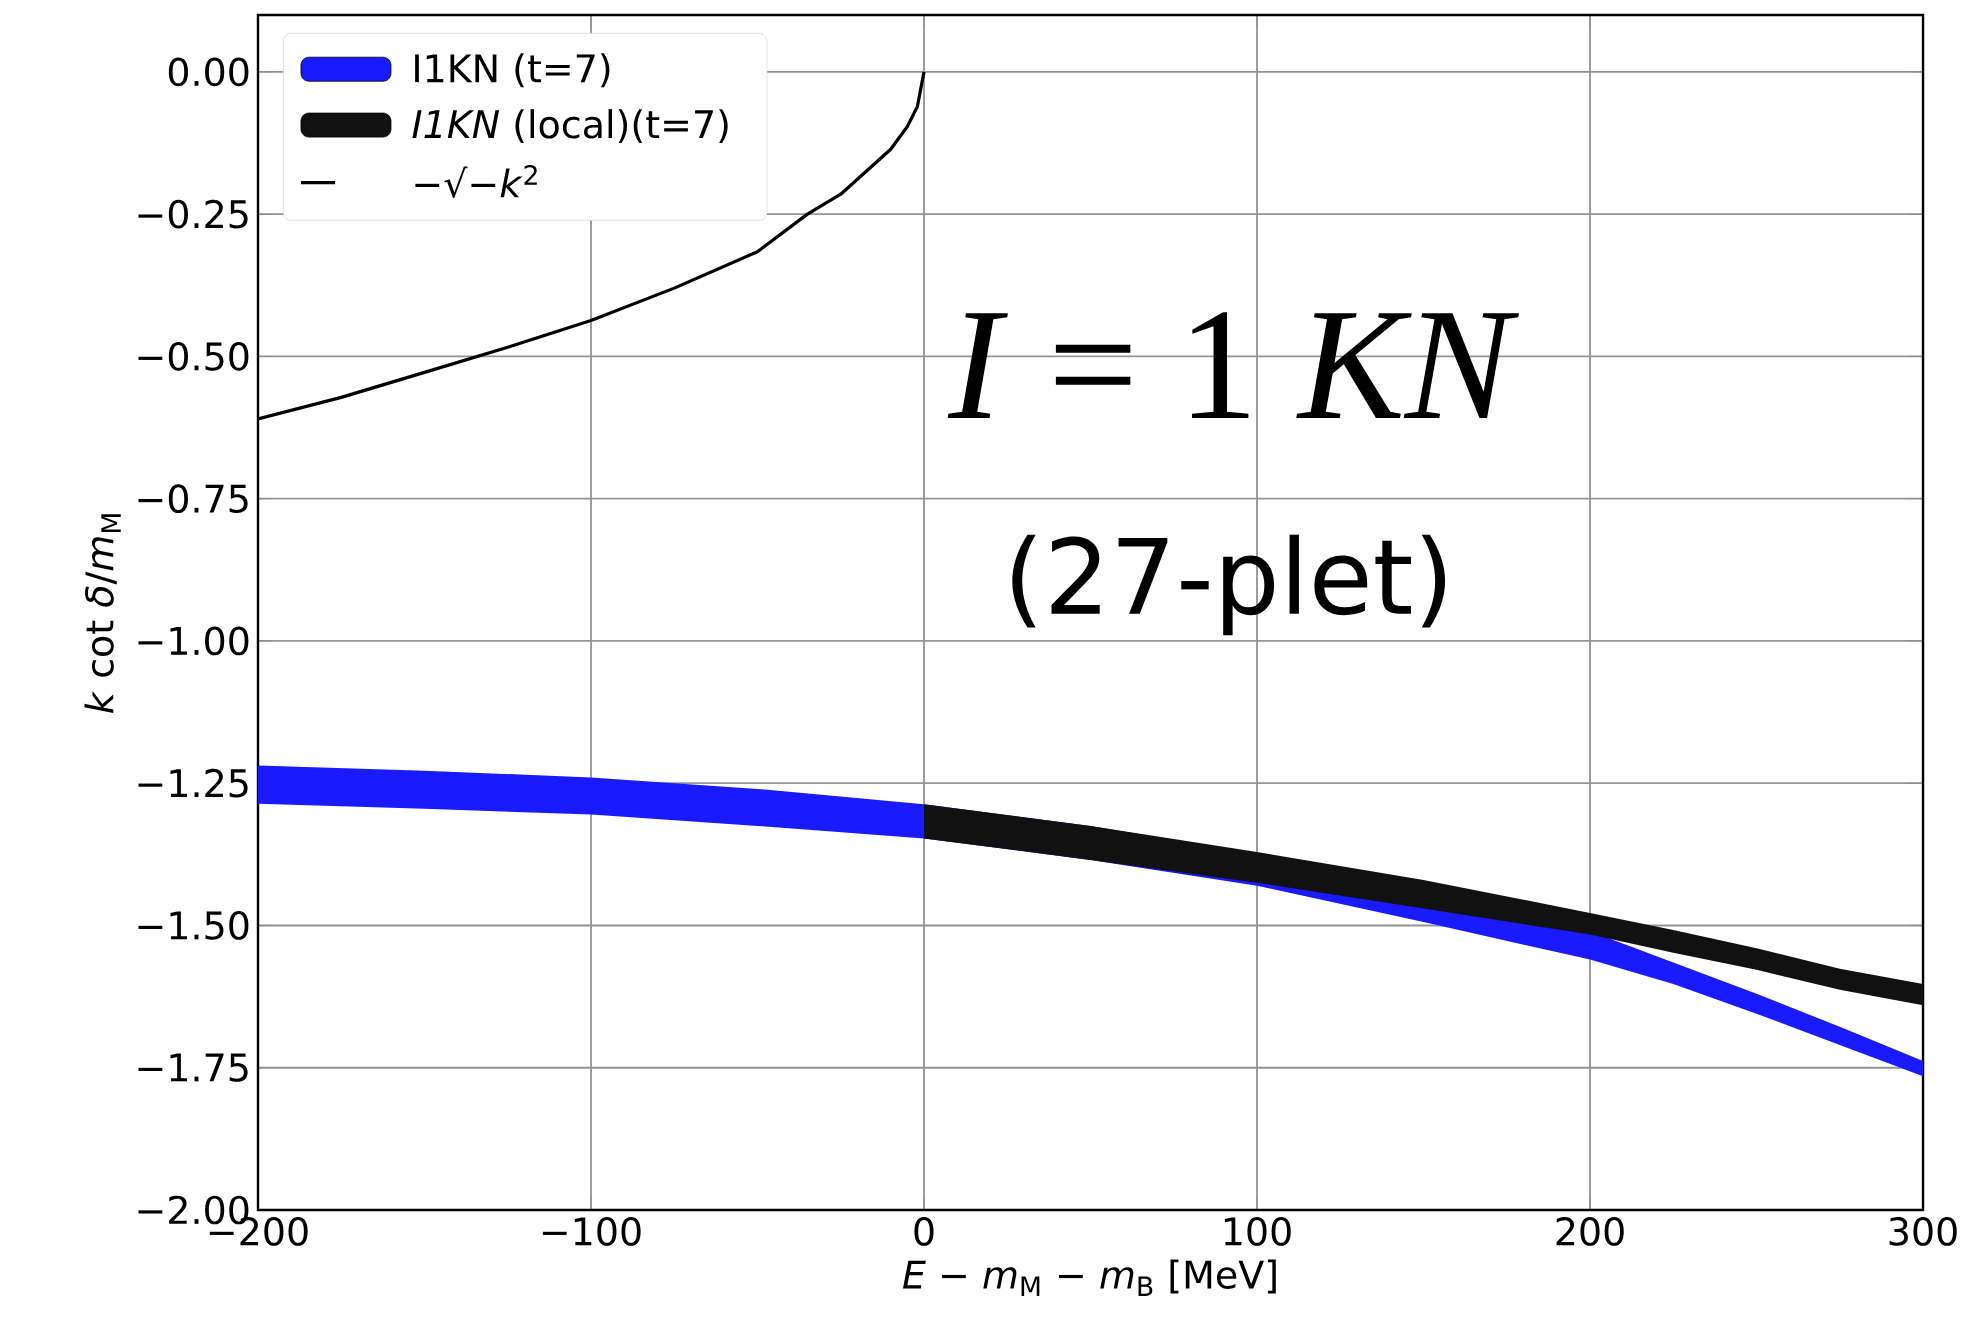 Image resolution: width=1973 pixels, height=1337 pixels. Describe the element at coordinates (1923, 1231) in the screenshot. I see `x-tick-label: 300` at that location.